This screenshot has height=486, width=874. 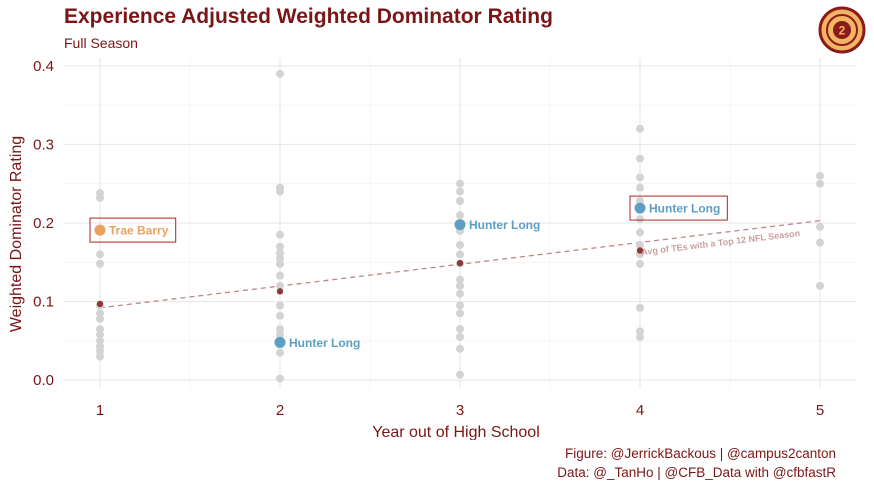 I want to click on x-tick-label: 5, so click(x=820, y=410).